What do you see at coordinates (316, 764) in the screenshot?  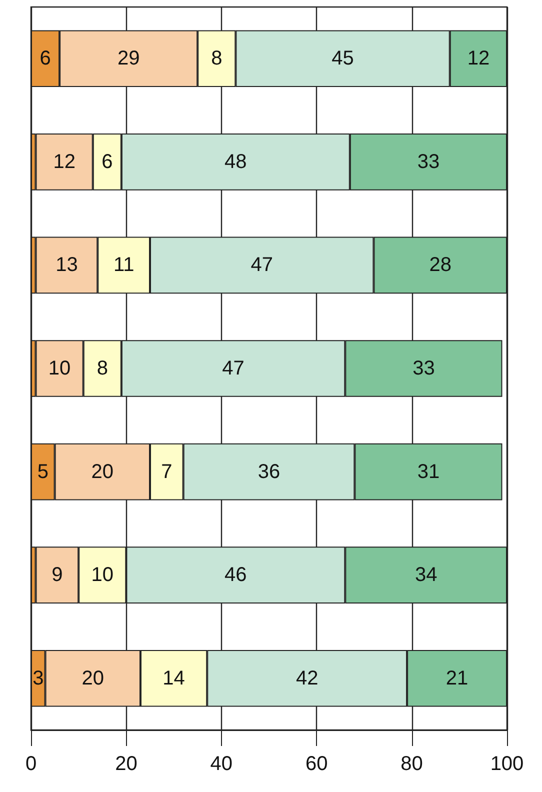 I see `x-tick-label: 60` at bounding box center [316, 764].